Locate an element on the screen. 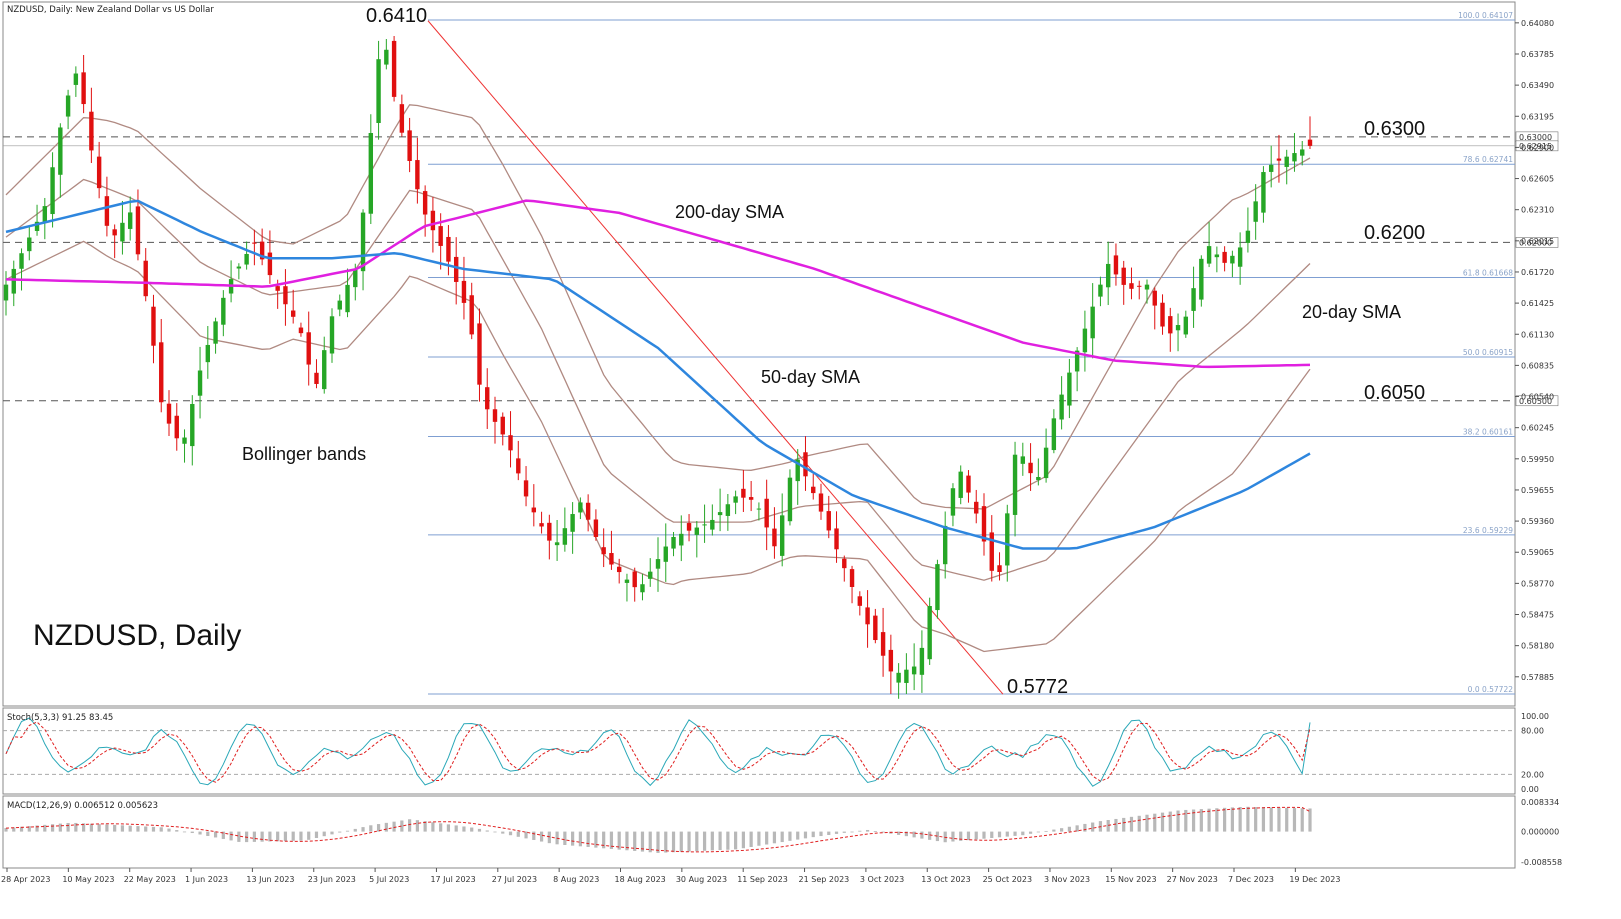 The image size is (1621, 919). low-label: 0.5772 is located at coordinates (1037, 687).